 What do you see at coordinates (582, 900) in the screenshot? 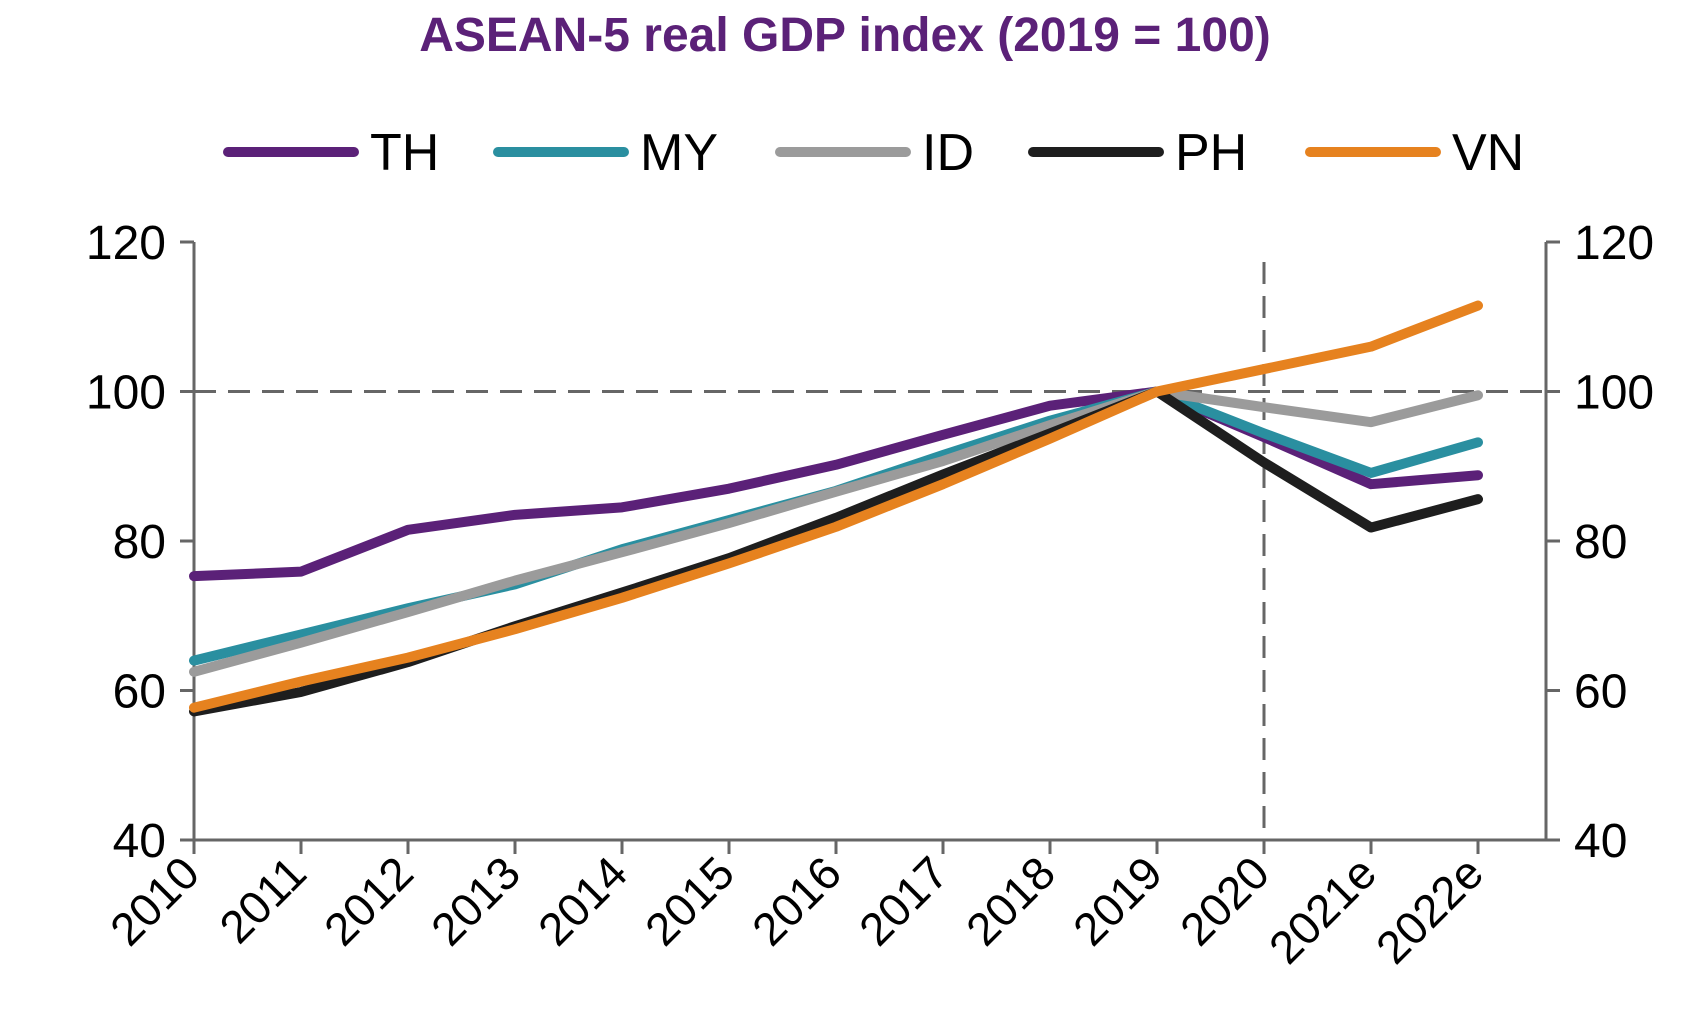
I see `x-tick-label: 2014` at bounding box center [582, 900].